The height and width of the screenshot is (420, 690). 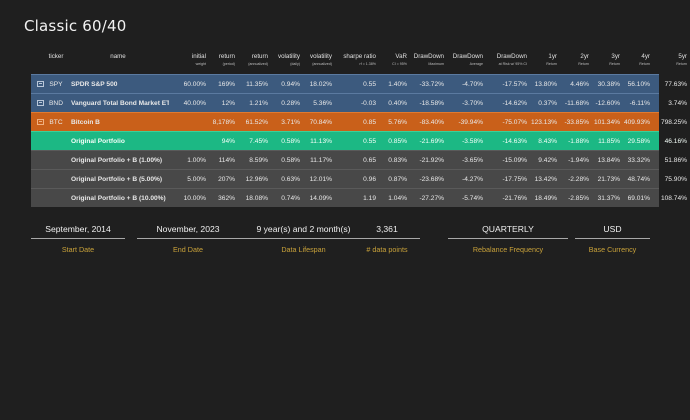 I want to click on column-header-title: return, so click(x=226, y=56).